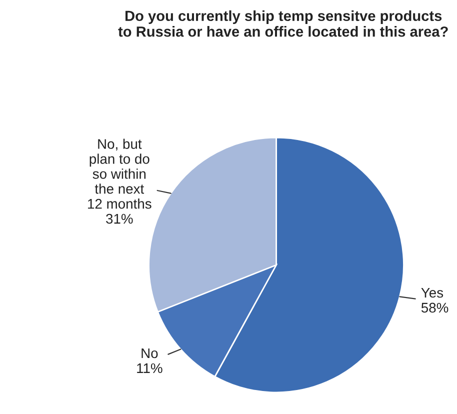  Describe the element at coordinates (432, 293) in the screenshot. I see `slice-label: Yes` at that location.